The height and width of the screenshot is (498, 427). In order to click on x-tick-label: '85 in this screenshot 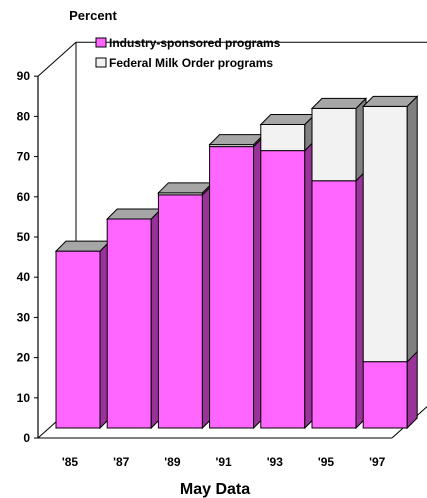, I will do `click(70, 462)`.